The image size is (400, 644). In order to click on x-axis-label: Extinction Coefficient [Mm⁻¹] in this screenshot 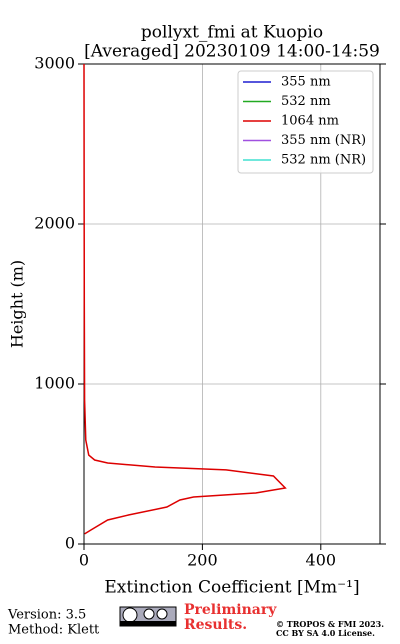, I will do `click(231, 588)`.